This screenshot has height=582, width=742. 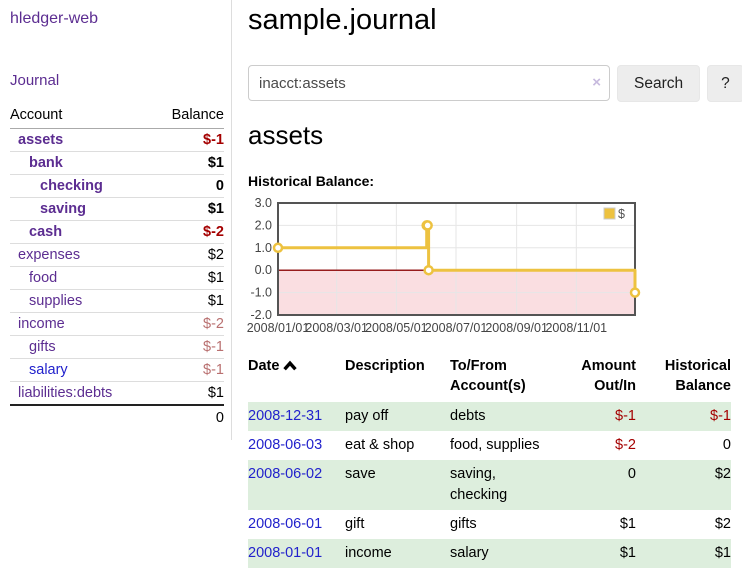 What do you see at coordinates (659, 83) in the screenshot?
I see `search-button: Search` at bounding box center [659, 83].